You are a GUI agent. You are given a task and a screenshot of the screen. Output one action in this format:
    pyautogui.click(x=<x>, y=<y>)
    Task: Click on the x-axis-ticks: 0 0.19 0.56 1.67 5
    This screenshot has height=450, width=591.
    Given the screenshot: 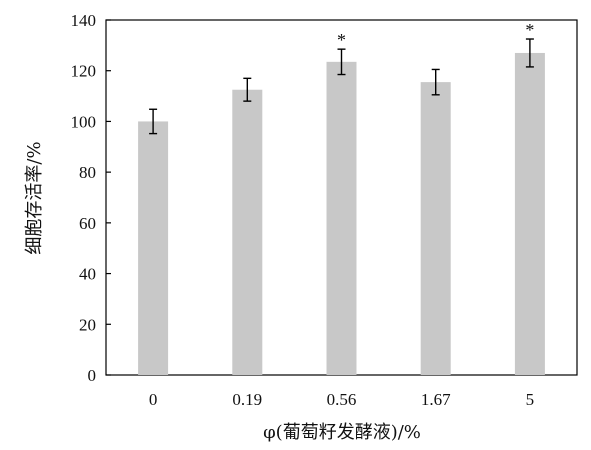 What is the action you would take?
    pyautogui.click(x=341, y=399)
    